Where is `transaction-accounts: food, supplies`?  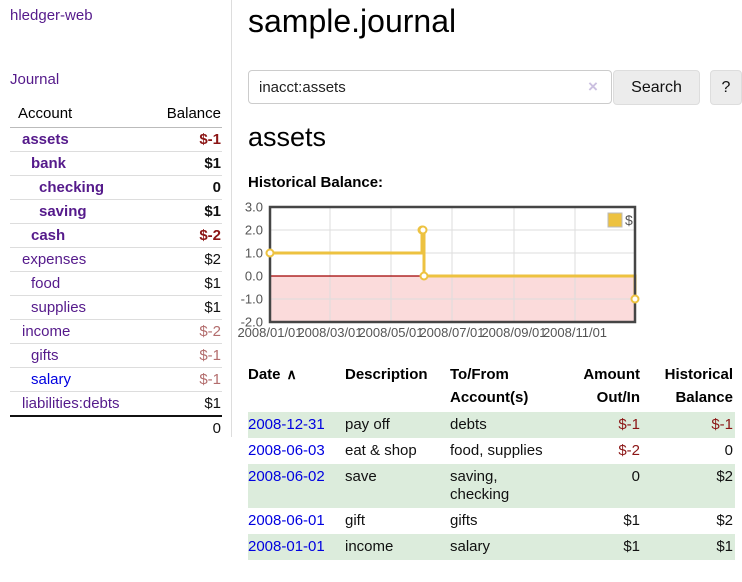 transaction-accounts: food, supplies is located at coordinates (496, 450).